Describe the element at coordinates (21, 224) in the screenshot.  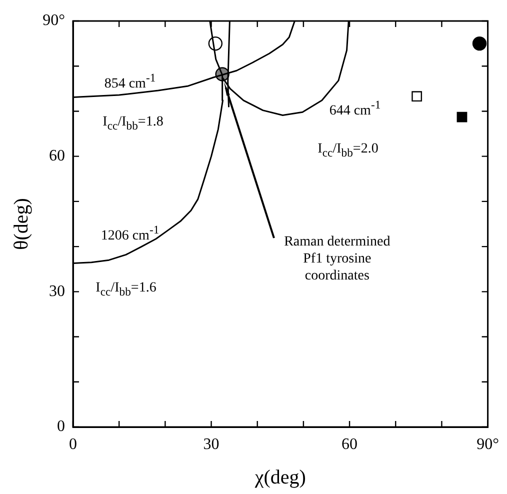
I see `y-axis-title: θ(deg)` at that location.